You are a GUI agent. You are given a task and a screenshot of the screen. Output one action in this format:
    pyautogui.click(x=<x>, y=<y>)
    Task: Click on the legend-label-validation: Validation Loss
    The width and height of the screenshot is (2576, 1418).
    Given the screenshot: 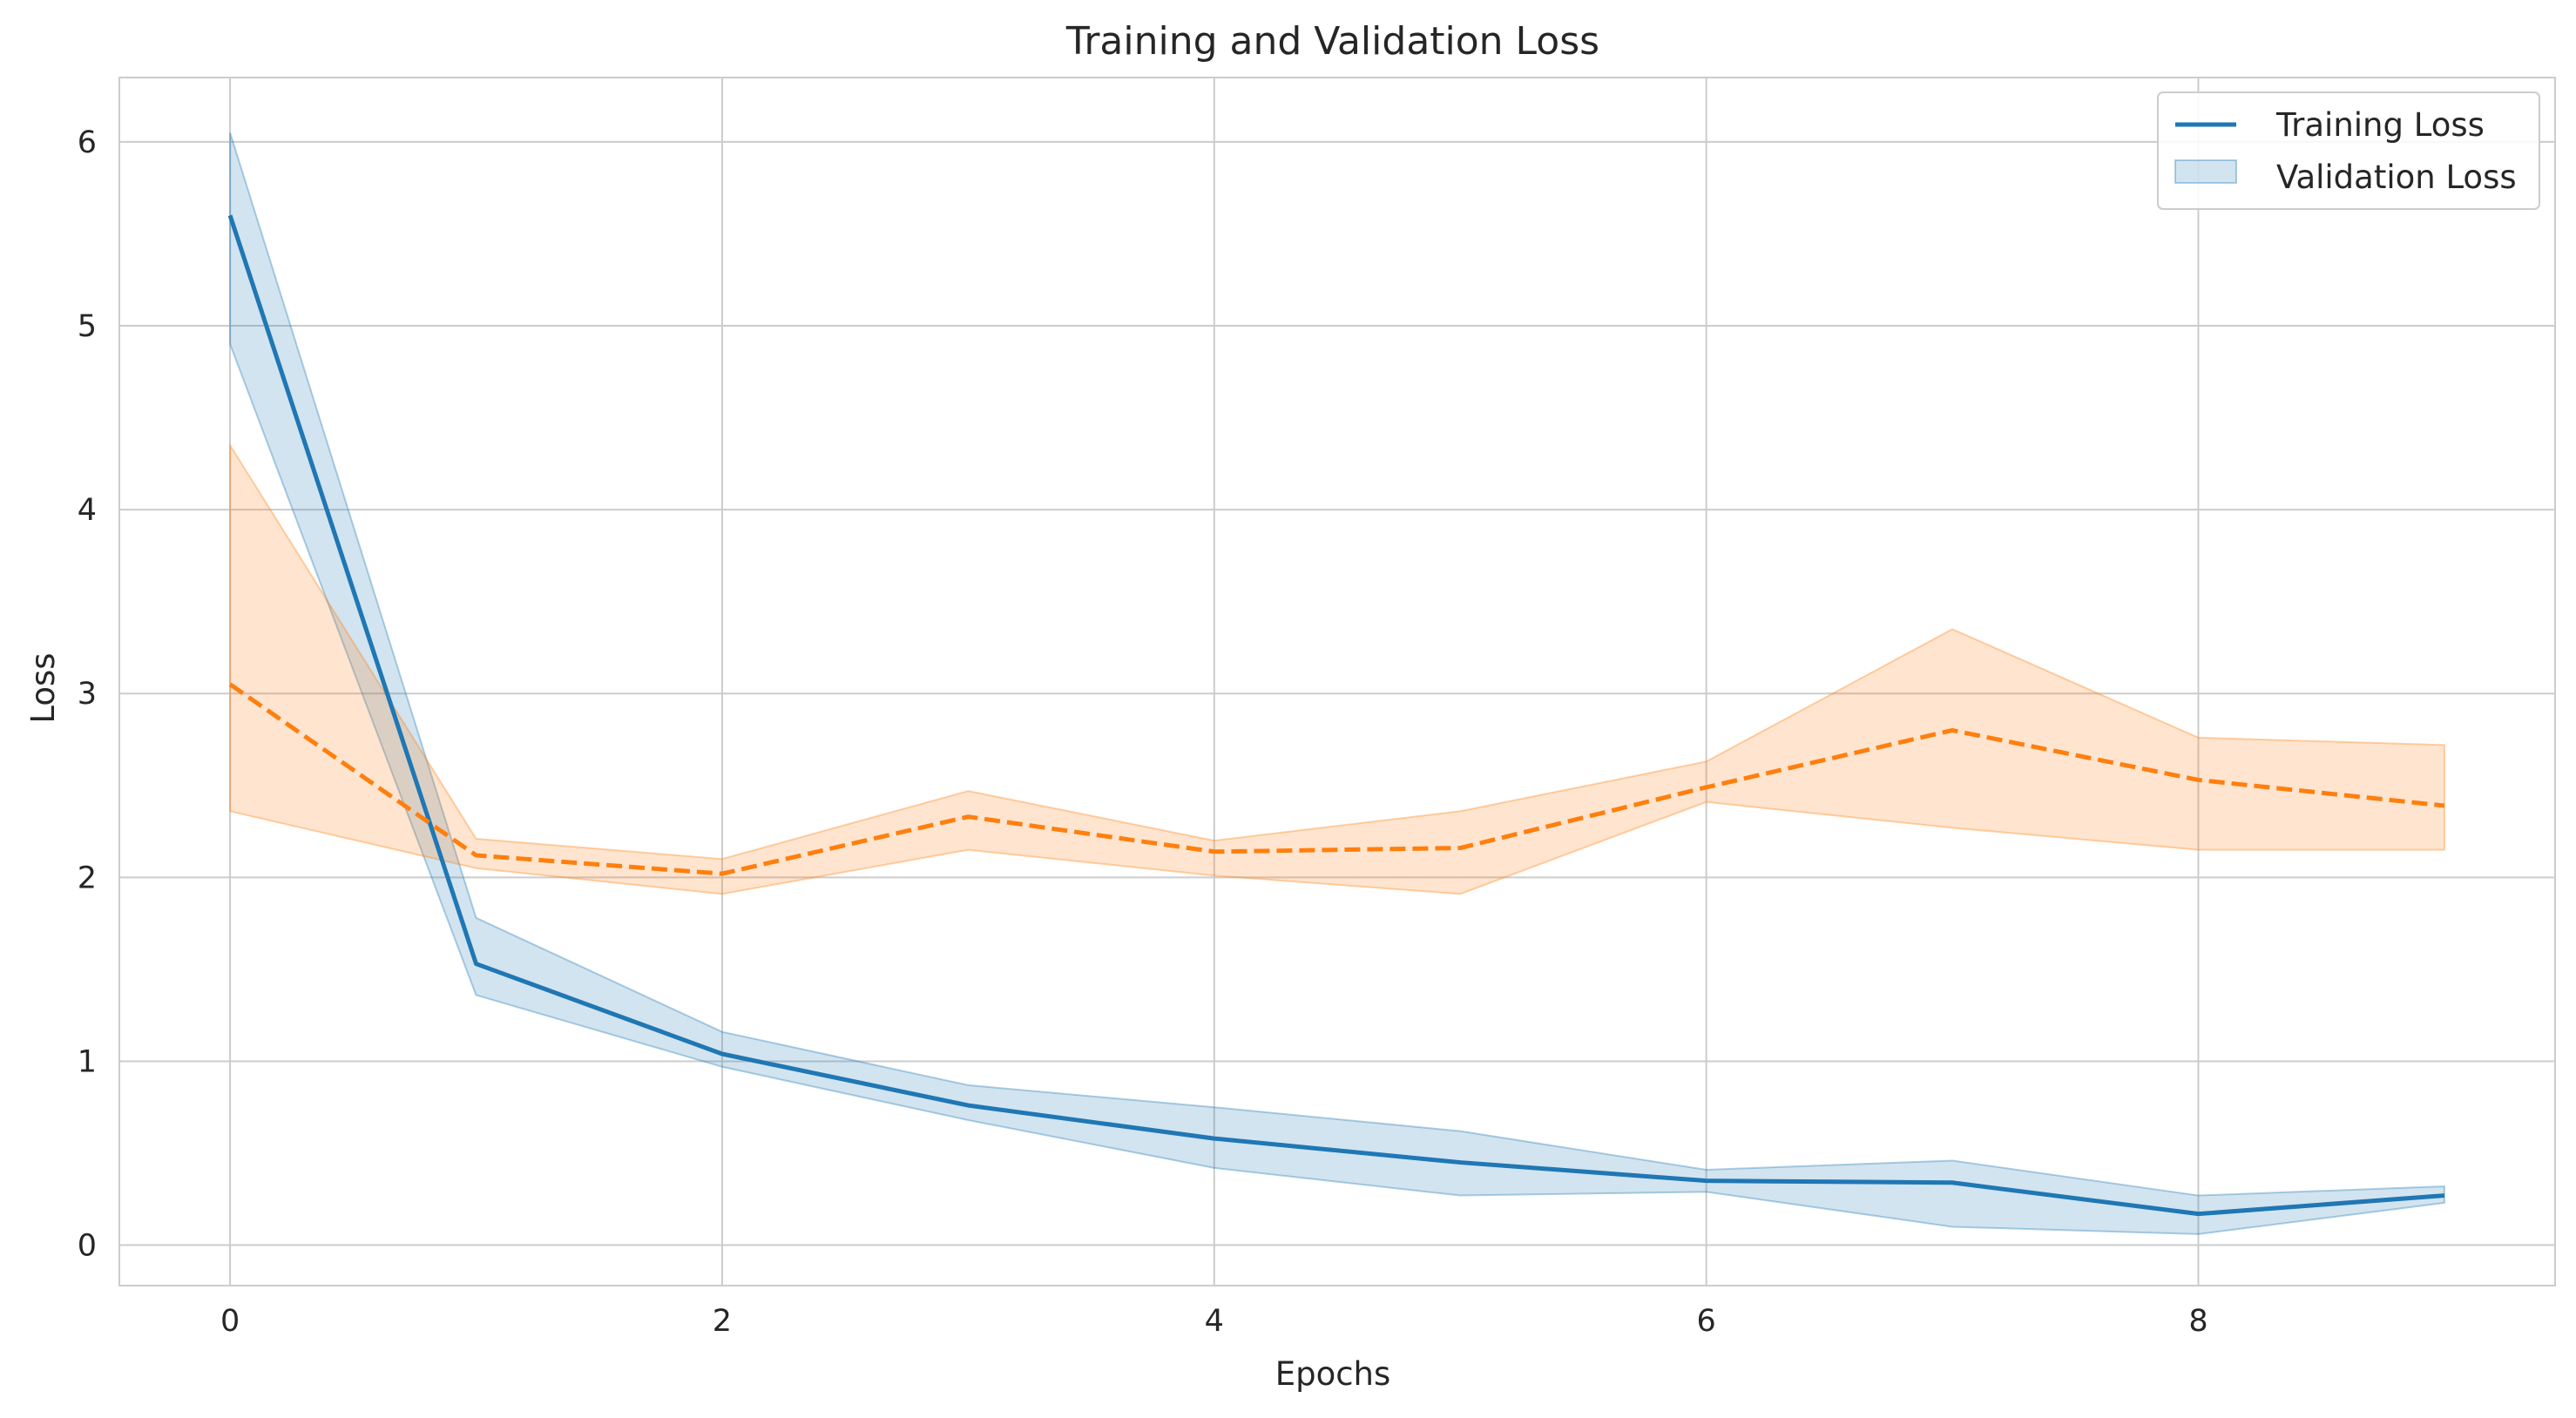 What is the action you would take?
    pyautogui.click(x=2396, y=177)
    